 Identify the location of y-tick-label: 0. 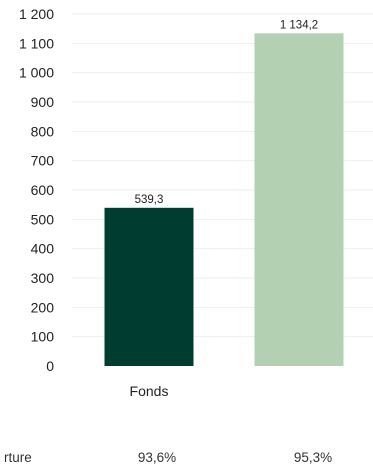
(50, 366).